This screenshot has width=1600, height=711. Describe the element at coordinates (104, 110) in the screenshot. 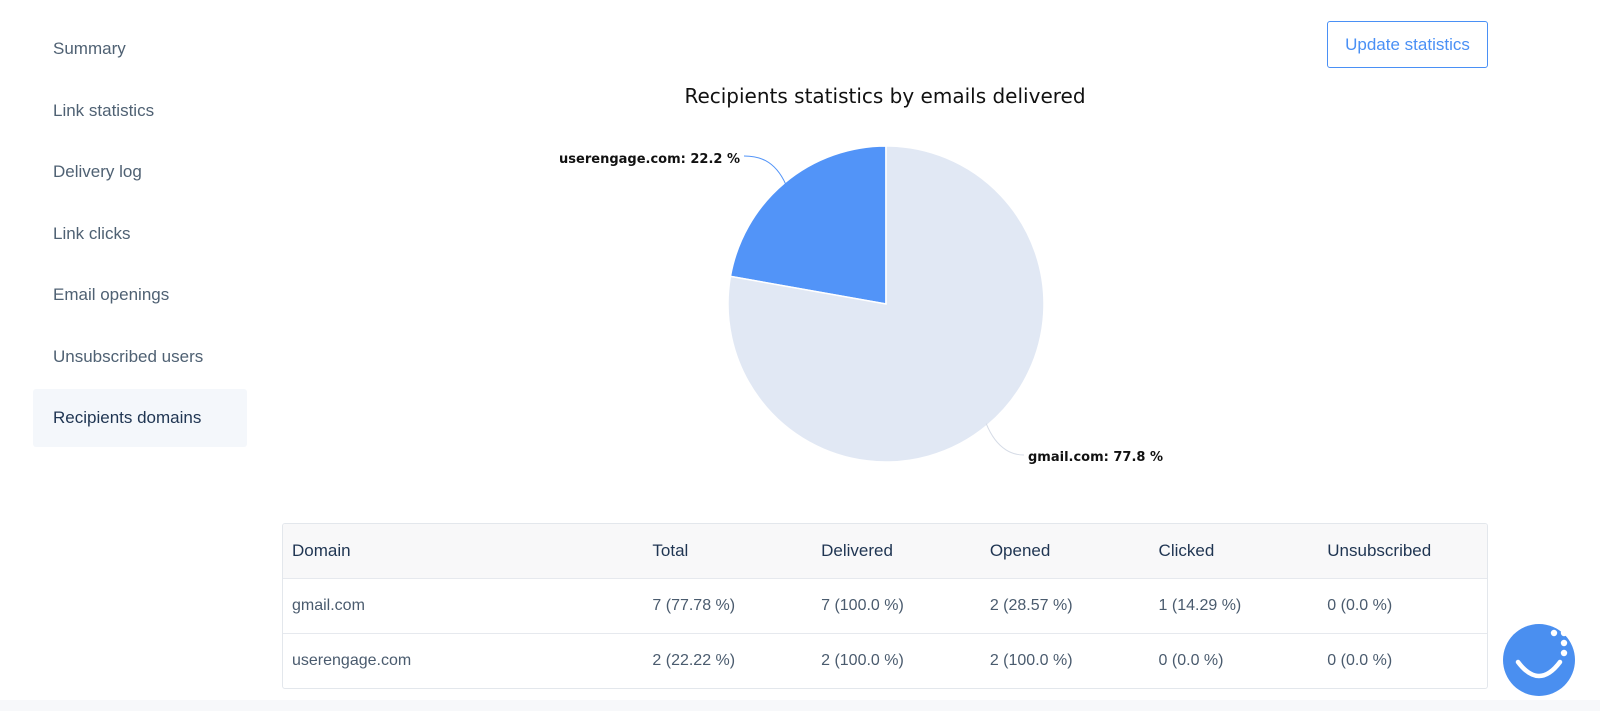

I see `sidebar-item-label: Link statistics` at that location.